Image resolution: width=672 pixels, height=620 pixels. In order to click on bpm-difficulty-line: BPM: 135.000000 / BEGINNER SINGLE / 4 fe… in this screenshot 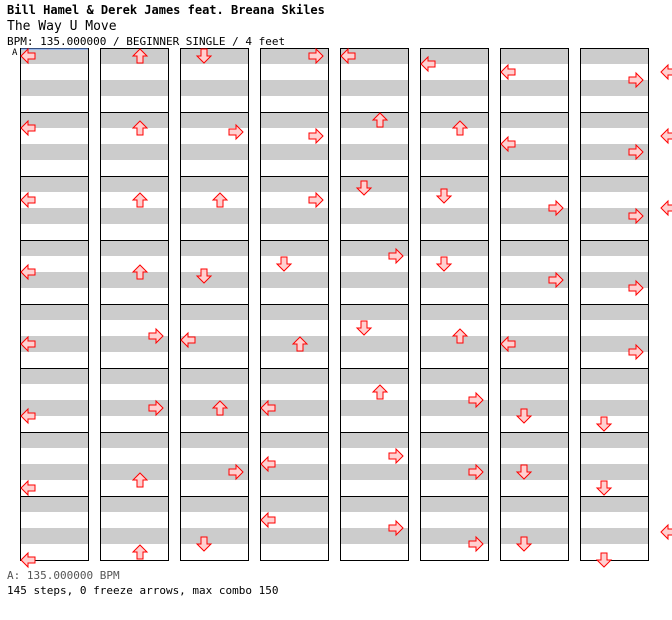, I will do `click(146, 41)`.